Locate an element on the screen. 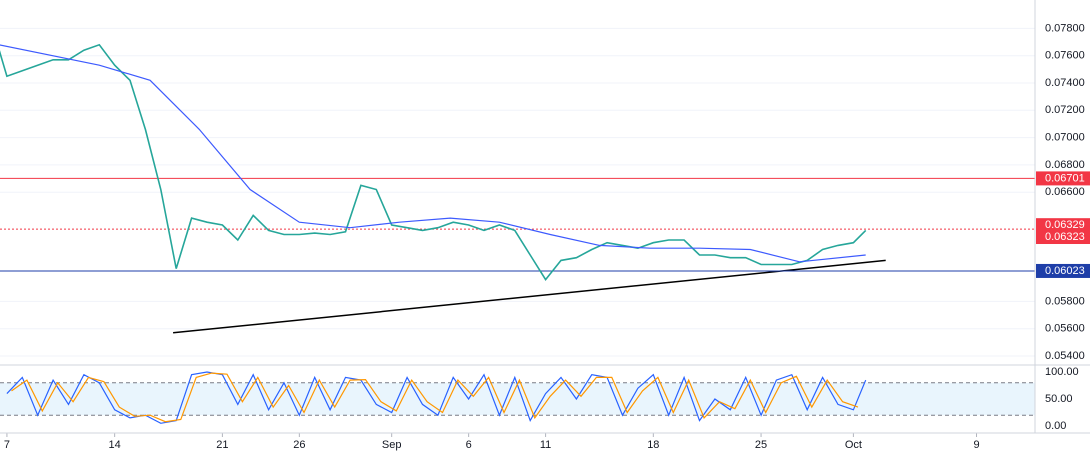 This screenshot has height=458, width=1090. y-tick-label: 0.05600 is located at coordinates (1065, 329).